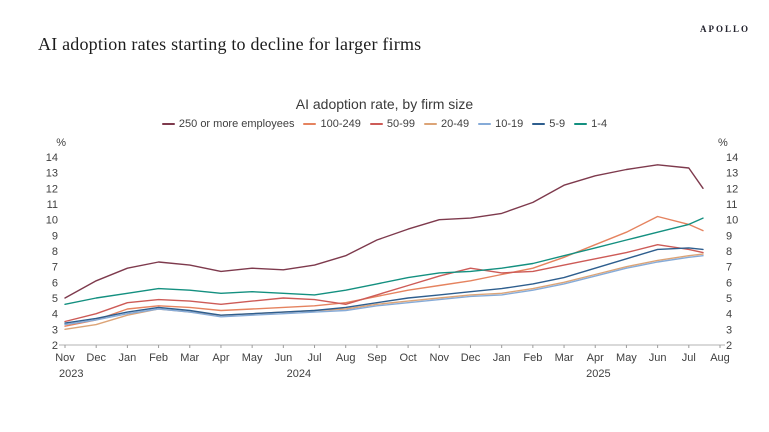  What do you see at coordinates (71, 374) in the screenshot?
I see `x-axis-year-label: 2023` at bounding box center [71, 374].